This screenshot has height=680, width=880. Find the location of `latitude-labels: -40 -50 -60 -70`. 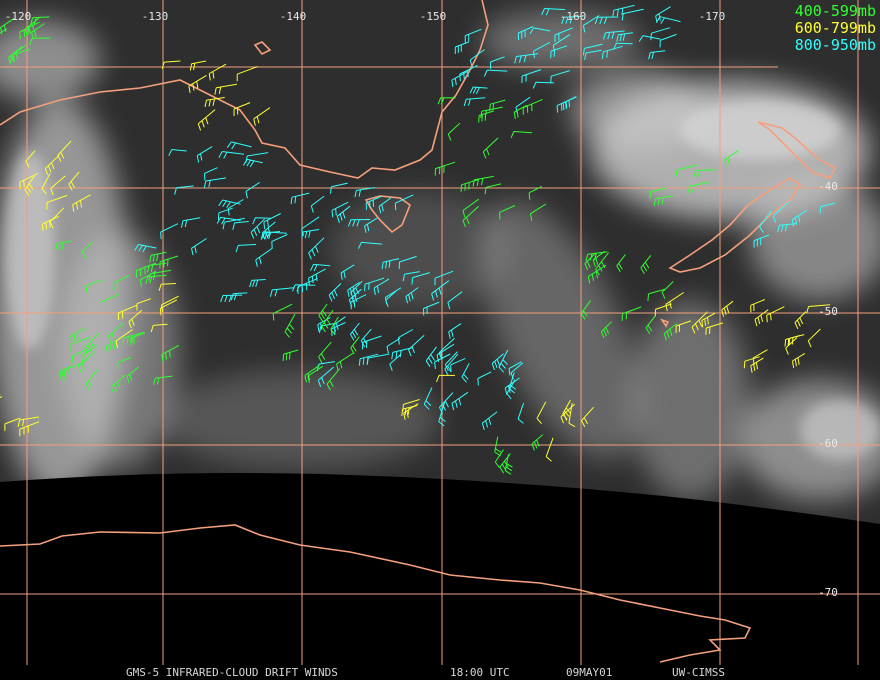

latitude-labels: -40 -50 -60 -70 is located at coordinates (828, 389).